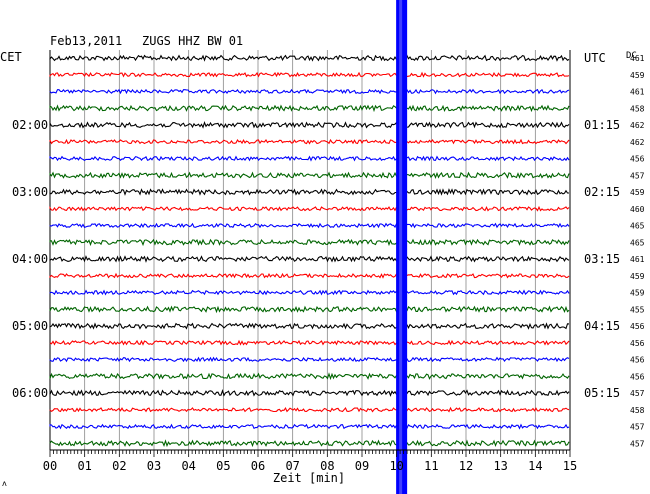 This screenshot has width=650, height=494. Describe the element at coordinates (602, 192) in the screenshot. I see `right-time-label: 02:15` at that location.